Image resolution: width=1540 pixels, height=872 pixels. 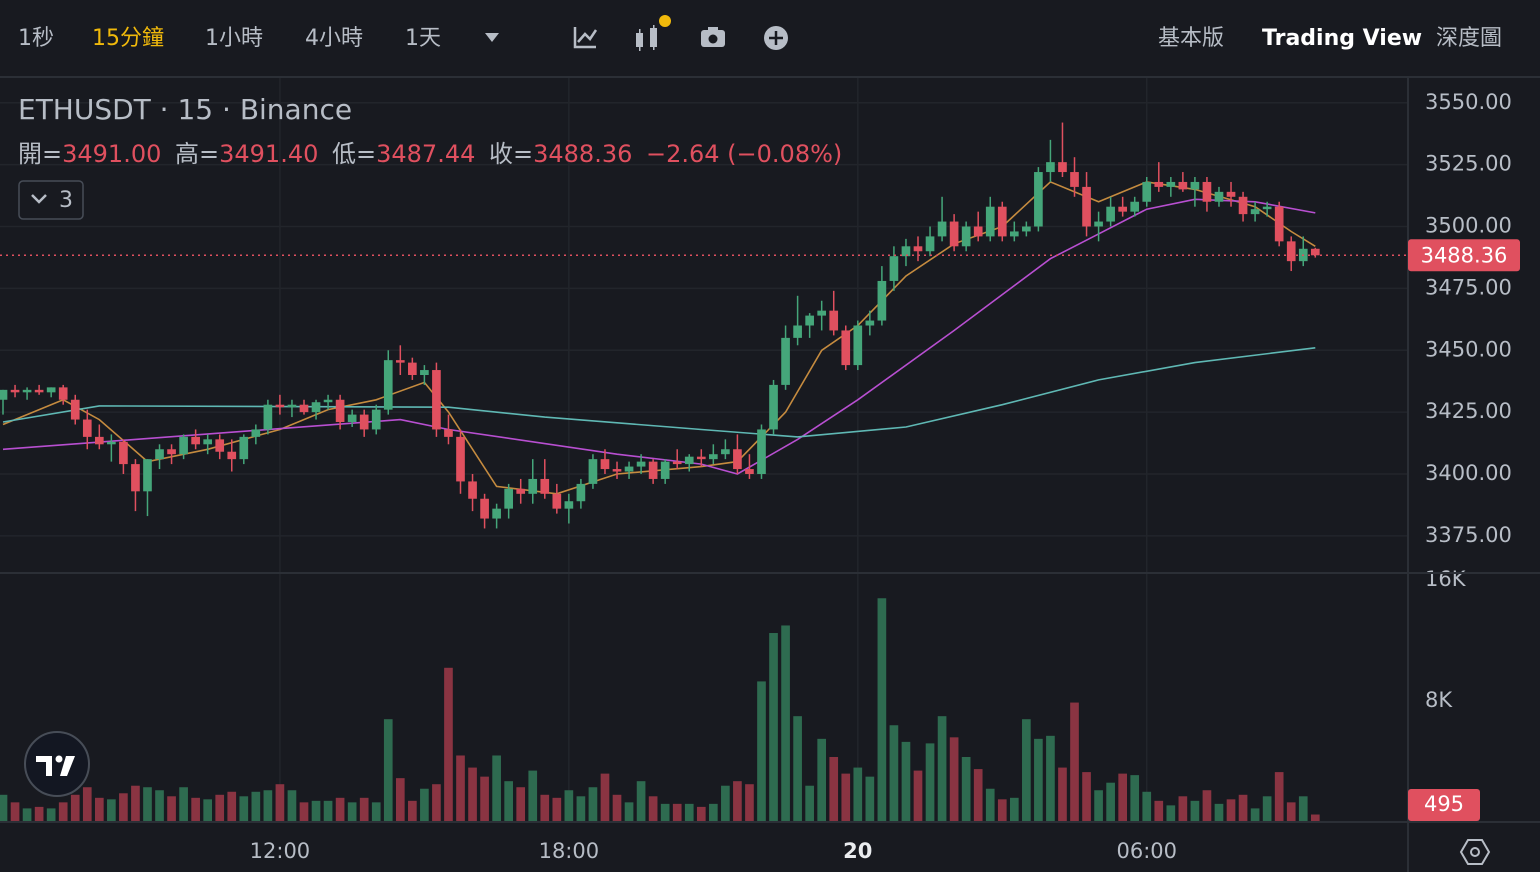 I want to click on interval: 4小時, so click(x=334, y=38).